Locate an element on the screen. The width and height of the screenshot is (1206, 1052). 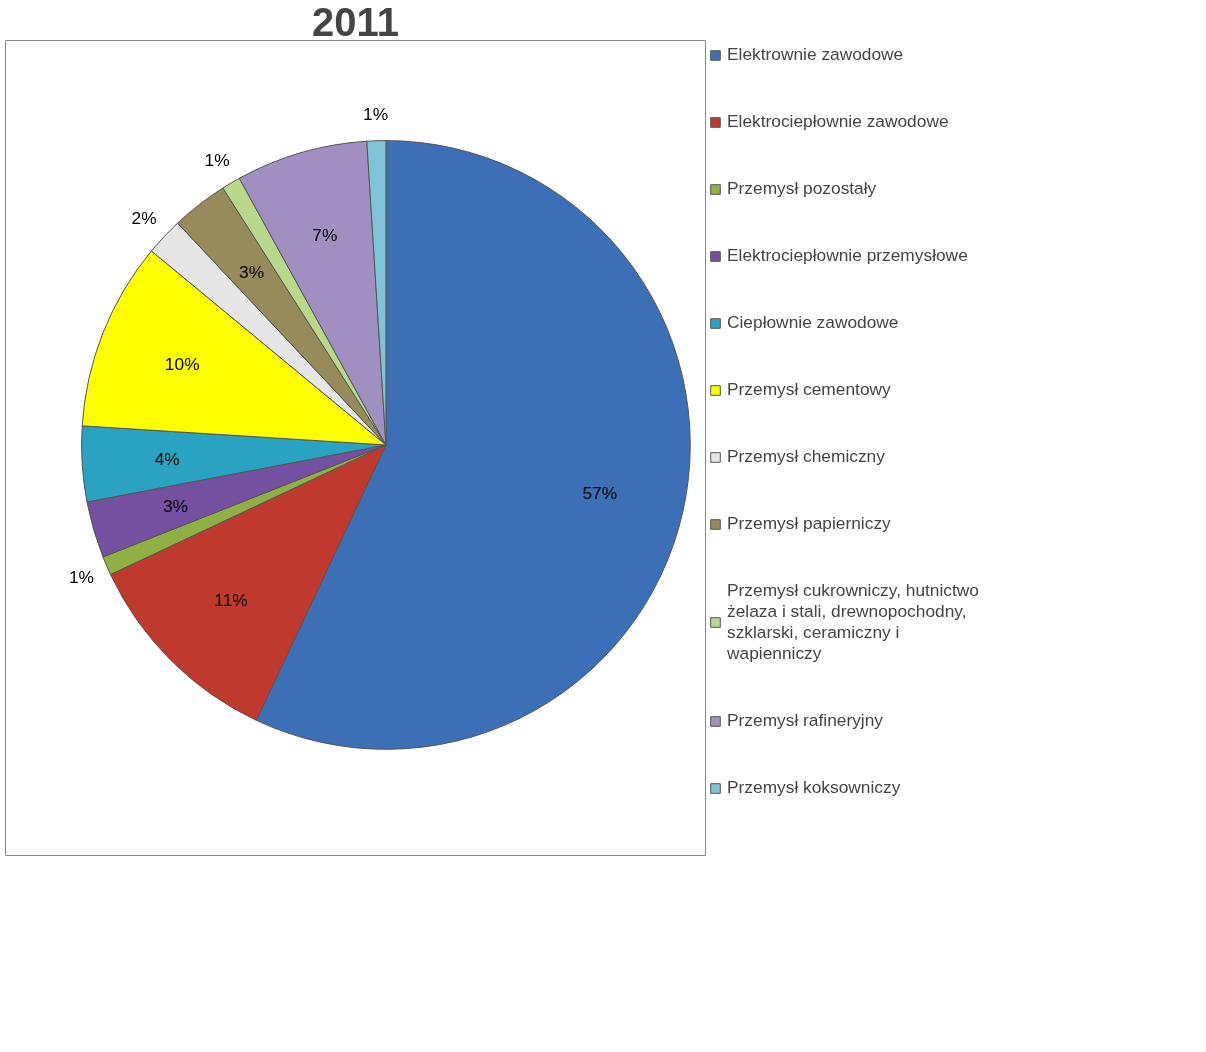
legend-label: Elektrownie zawodowe is located at coordinates (815, 54).